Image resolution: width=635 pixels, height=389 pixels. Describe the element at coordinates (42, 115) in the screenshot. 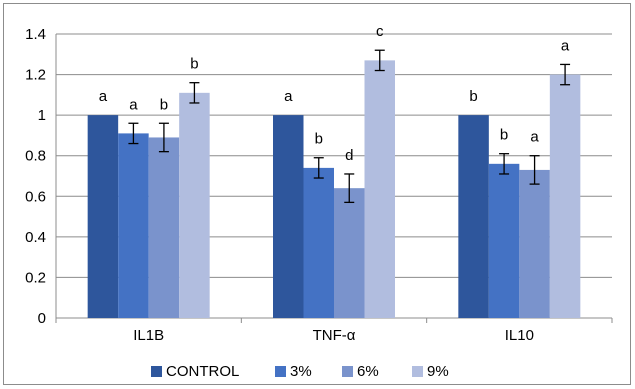

I see `y-tick-label: 1` at that location.